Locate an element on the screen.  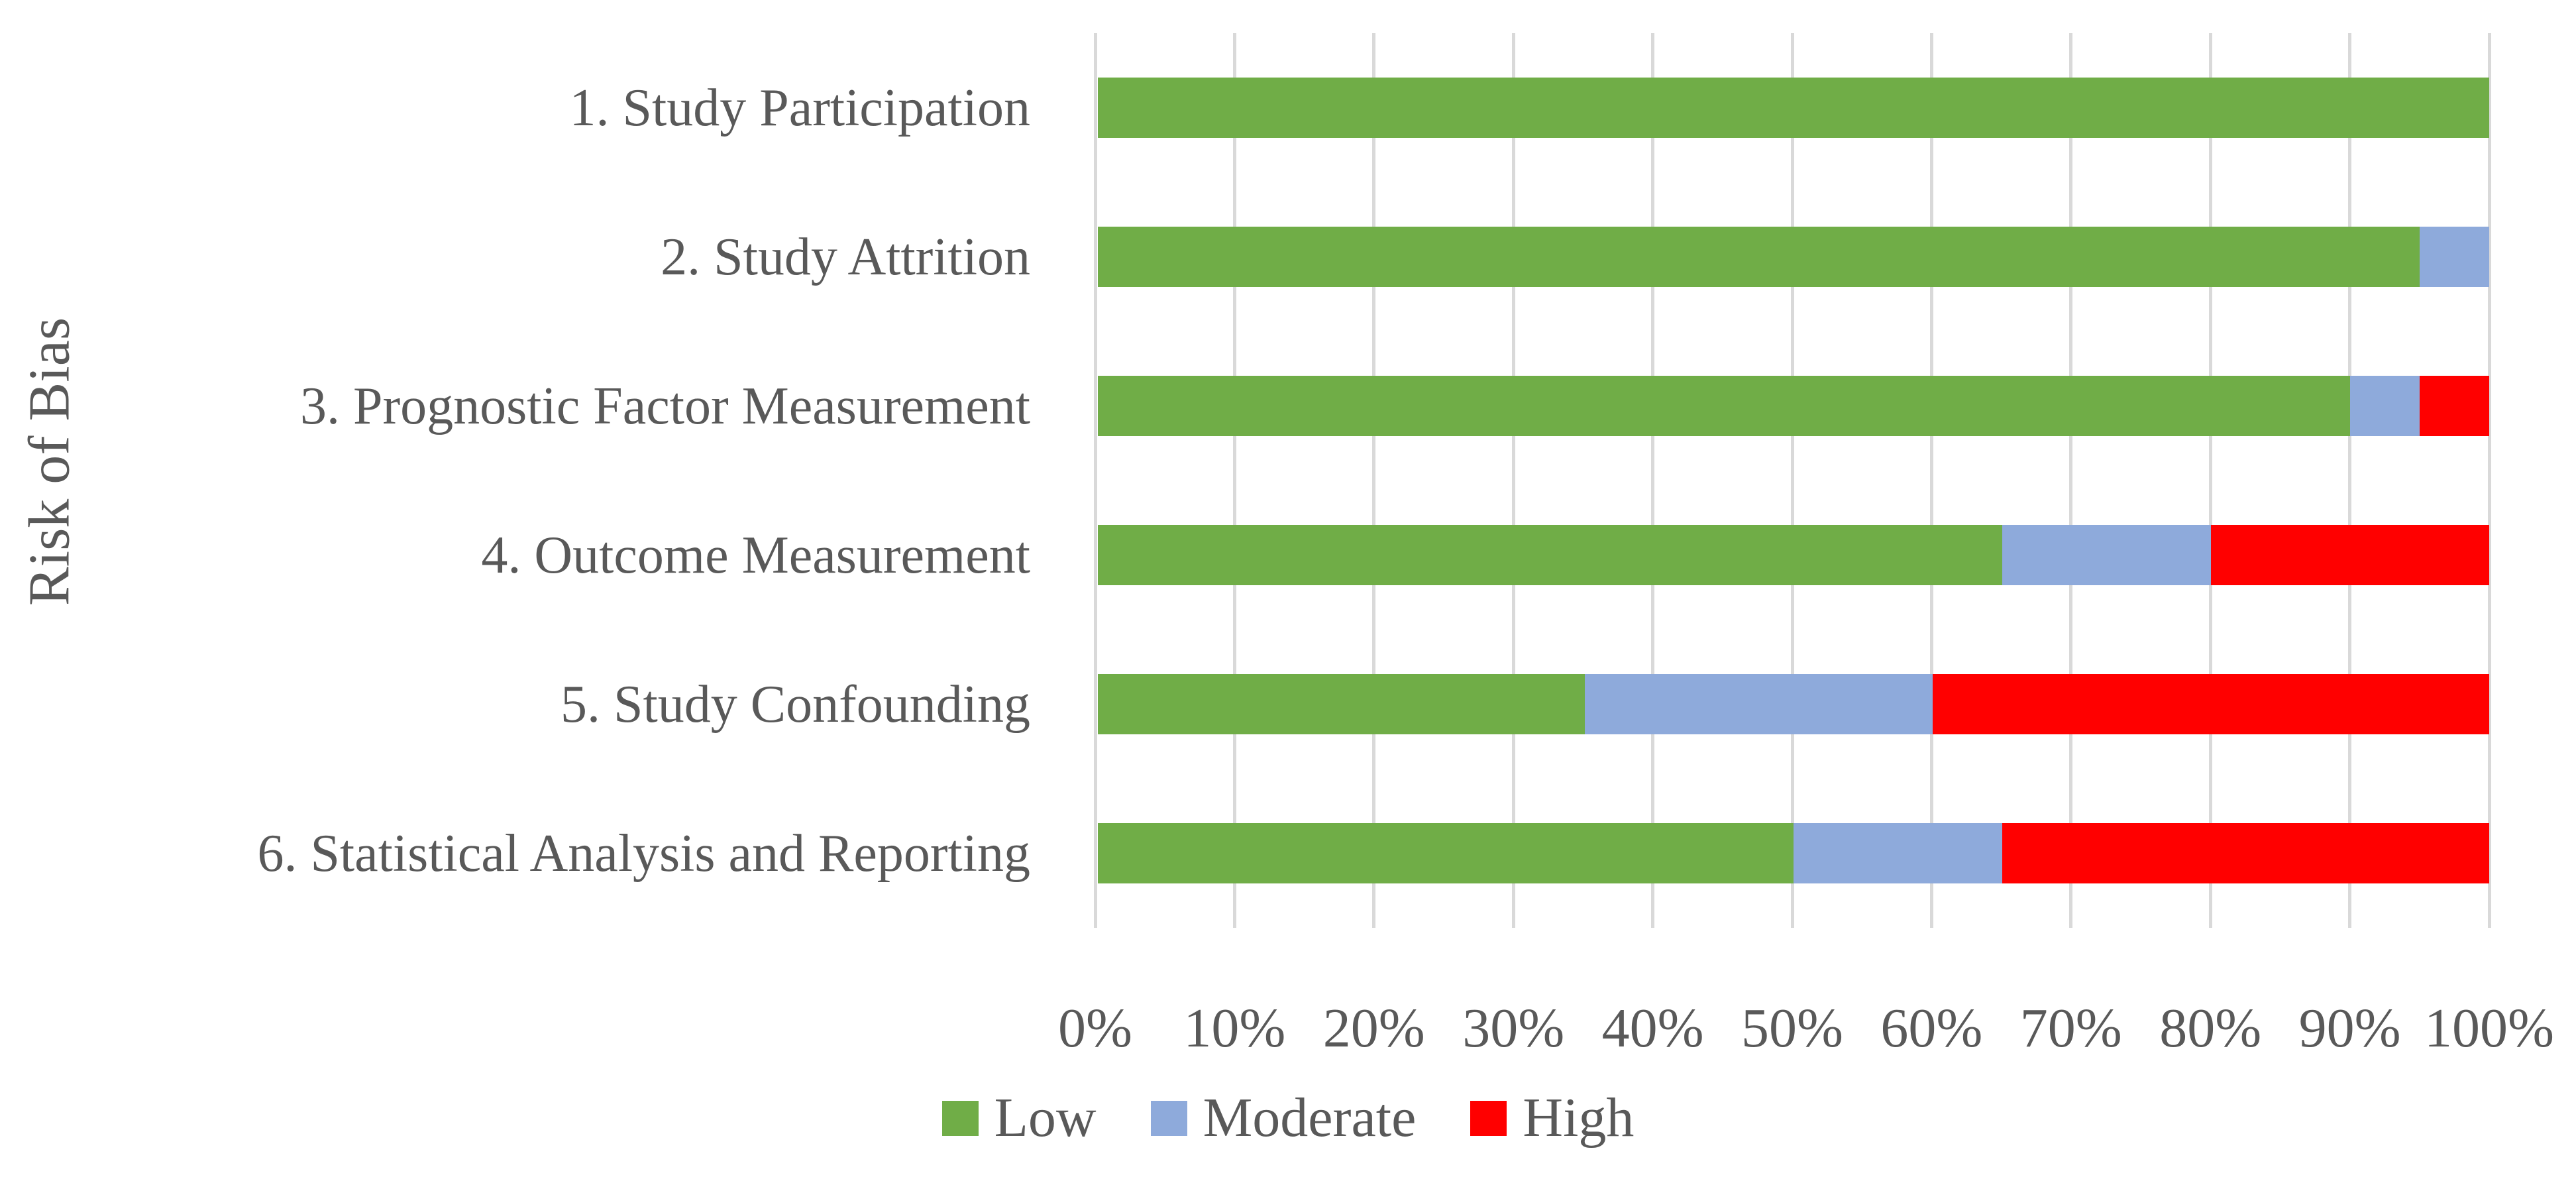
category-label: 5. Study Confounding is located at coordinates (795, 704).